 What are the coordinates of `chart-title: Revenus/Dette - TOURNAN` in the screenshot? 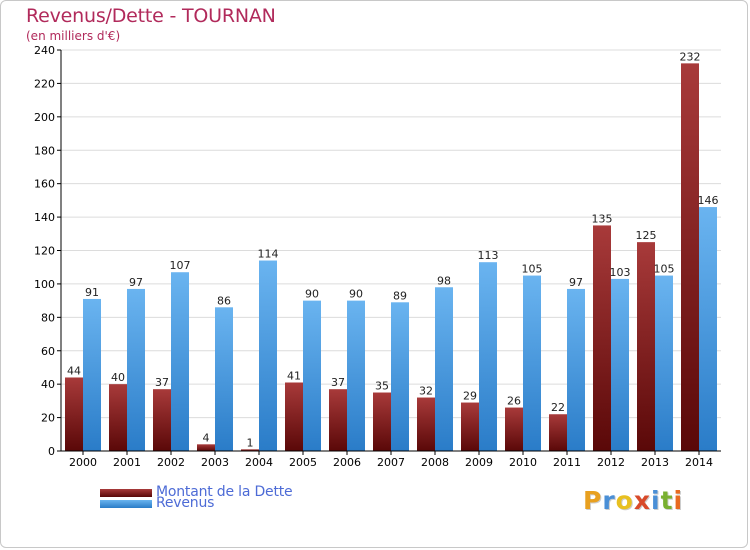 It's located at (151, 16).